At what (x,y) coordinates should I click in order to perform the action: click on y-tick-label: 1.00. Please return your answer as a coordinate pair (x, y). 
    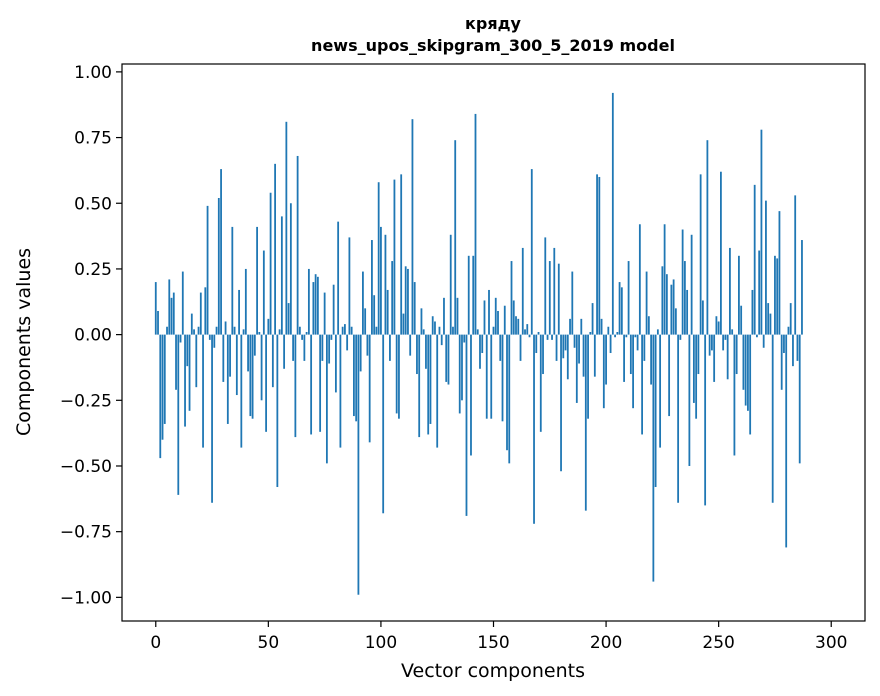
    Looking at the image, I should click on (93, 73).